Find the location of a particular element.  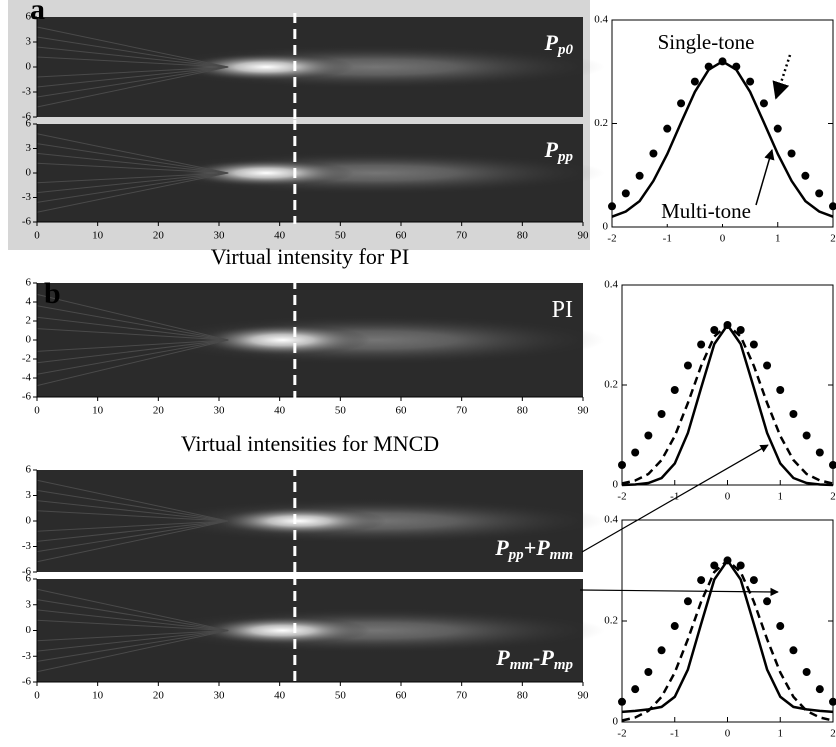

label-part: - is located at coordinates (536, 657).